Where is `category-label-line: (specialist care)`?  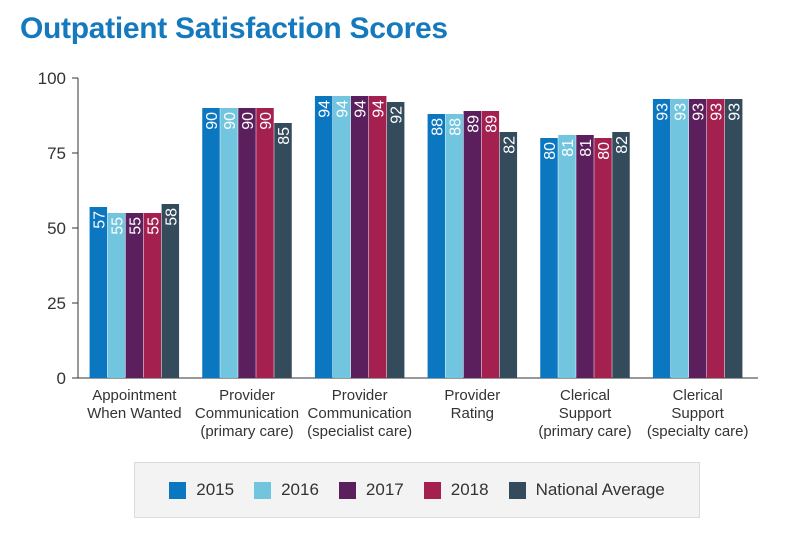 category-label-line: (specialist care) is located at coordinates (359, 431).